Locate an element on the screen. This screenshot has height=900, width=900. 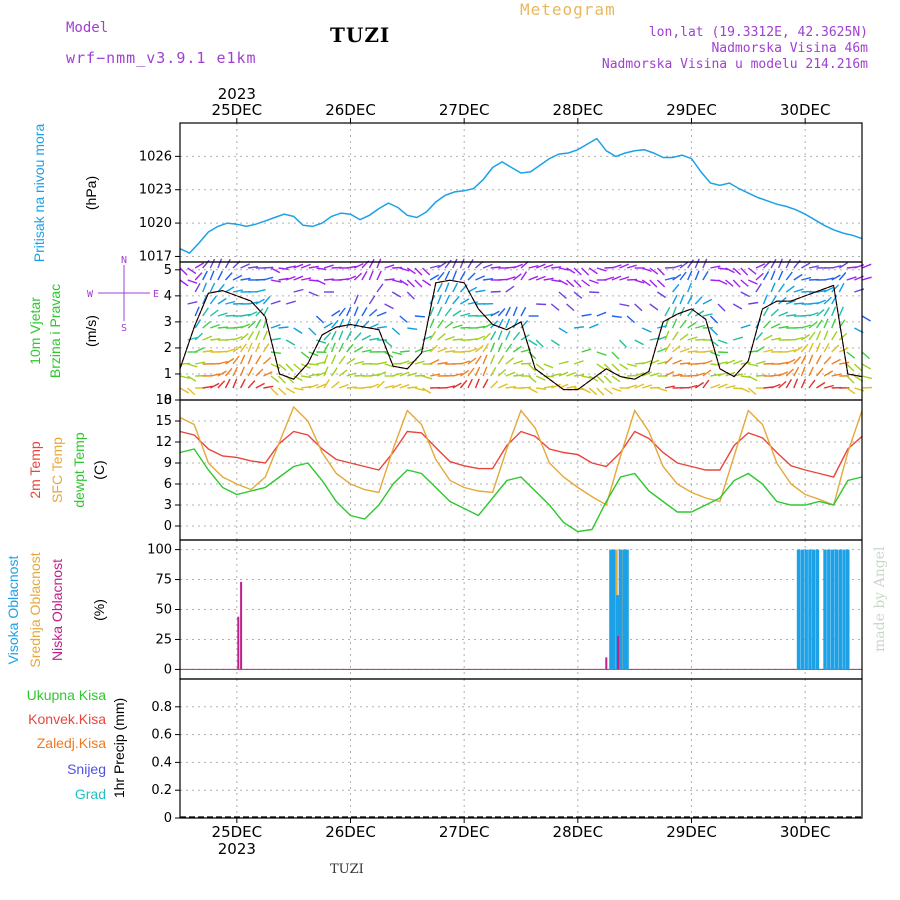
model-name: wrf−nmm_v3.9.1 e1km is located at coordinates (161, 58).